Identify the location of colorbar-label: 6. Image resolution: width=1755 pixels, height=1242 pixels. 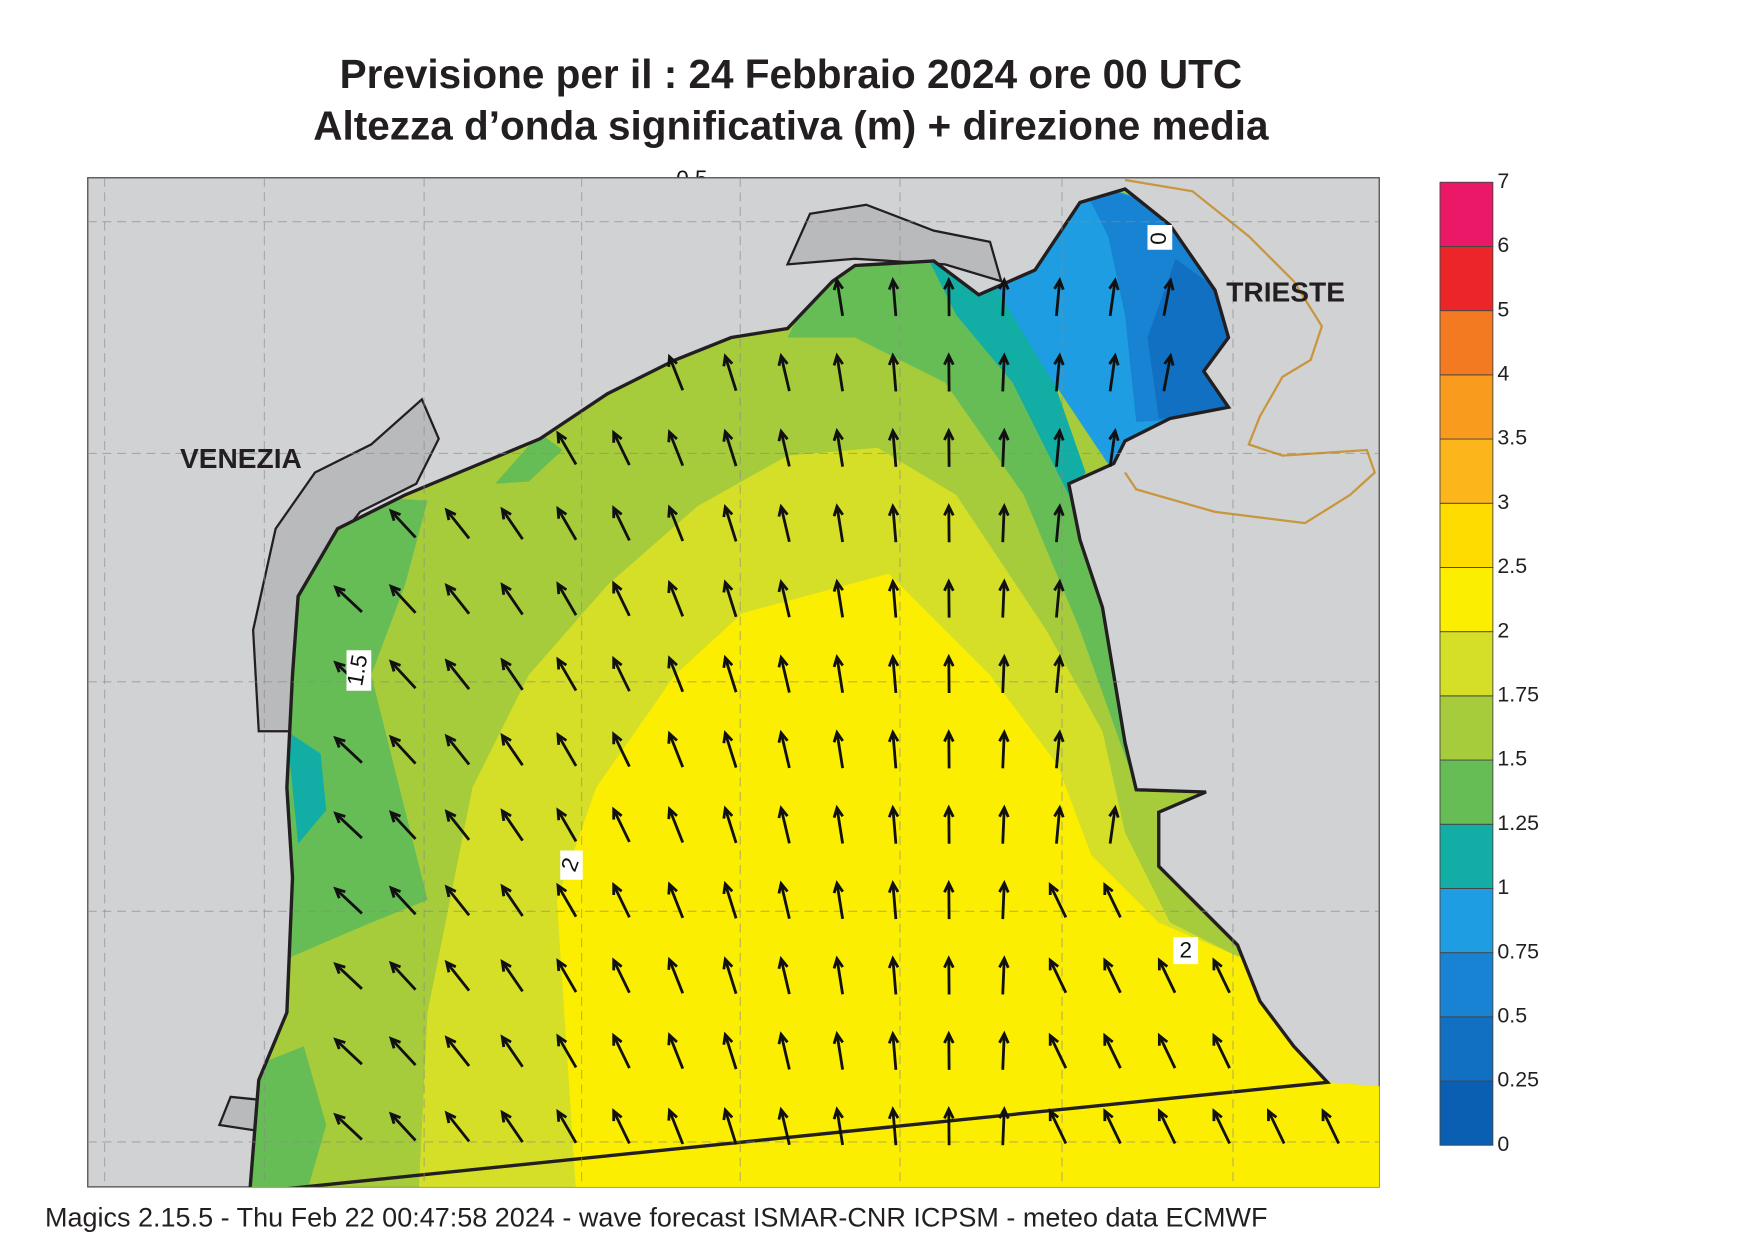
(1503, 245).